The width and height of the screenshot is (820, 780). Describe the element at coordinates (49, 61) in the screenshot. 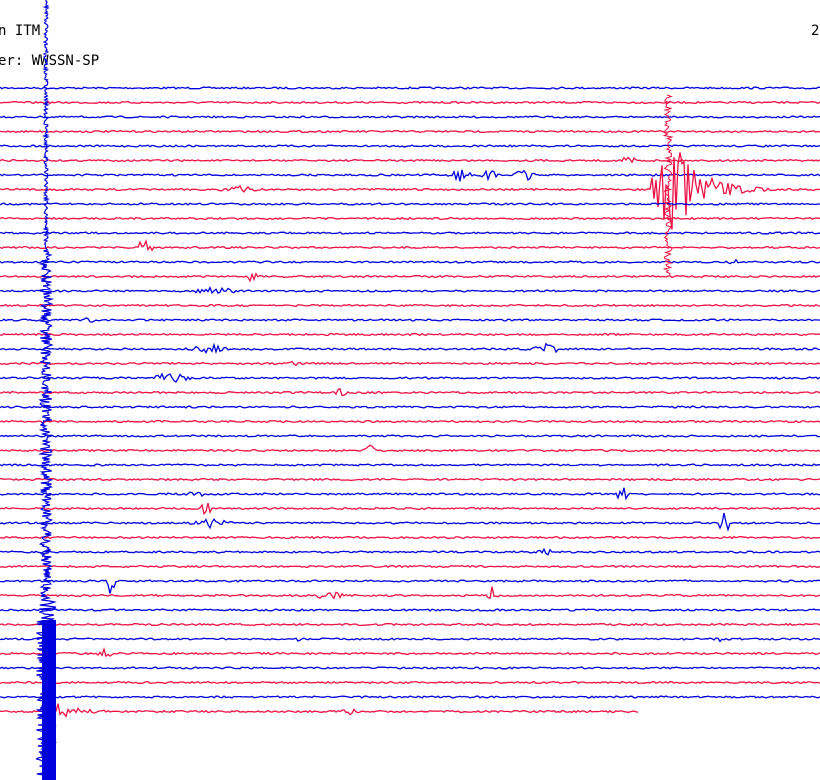

I see `filter-label: er: WWSSN-SP` at that location.